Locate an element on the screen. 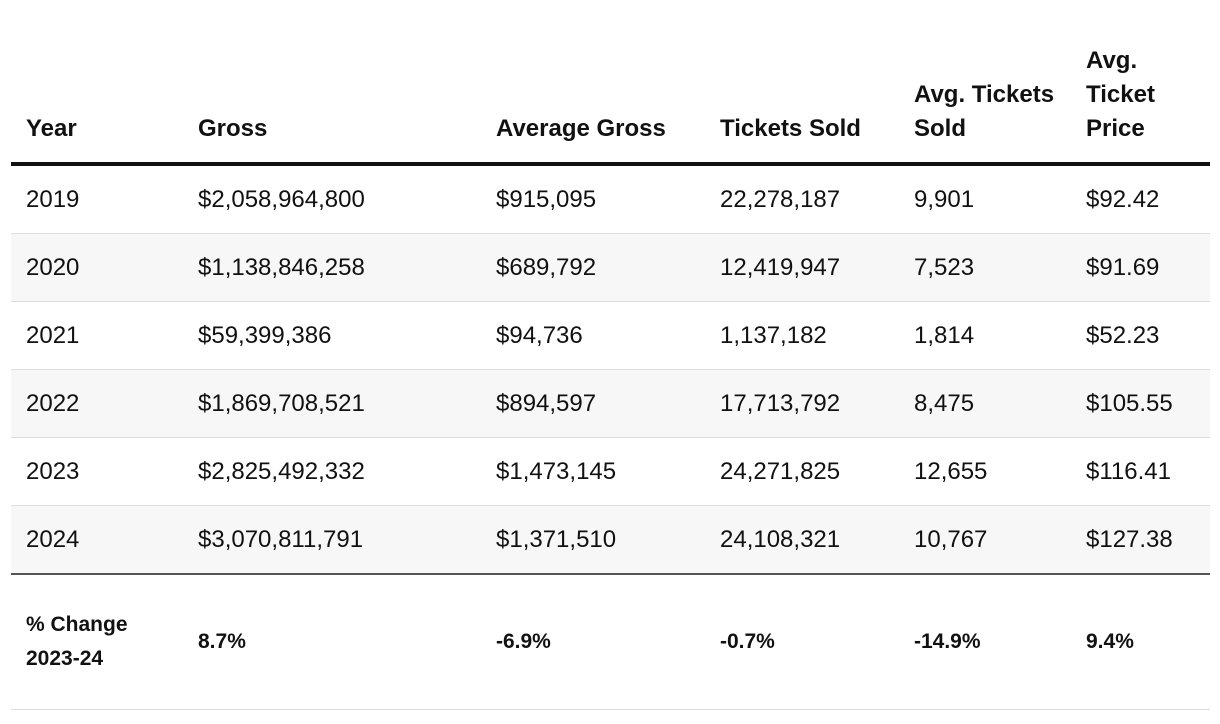  cell-average-gross: $94,736 is located at coordinates (593, 335).